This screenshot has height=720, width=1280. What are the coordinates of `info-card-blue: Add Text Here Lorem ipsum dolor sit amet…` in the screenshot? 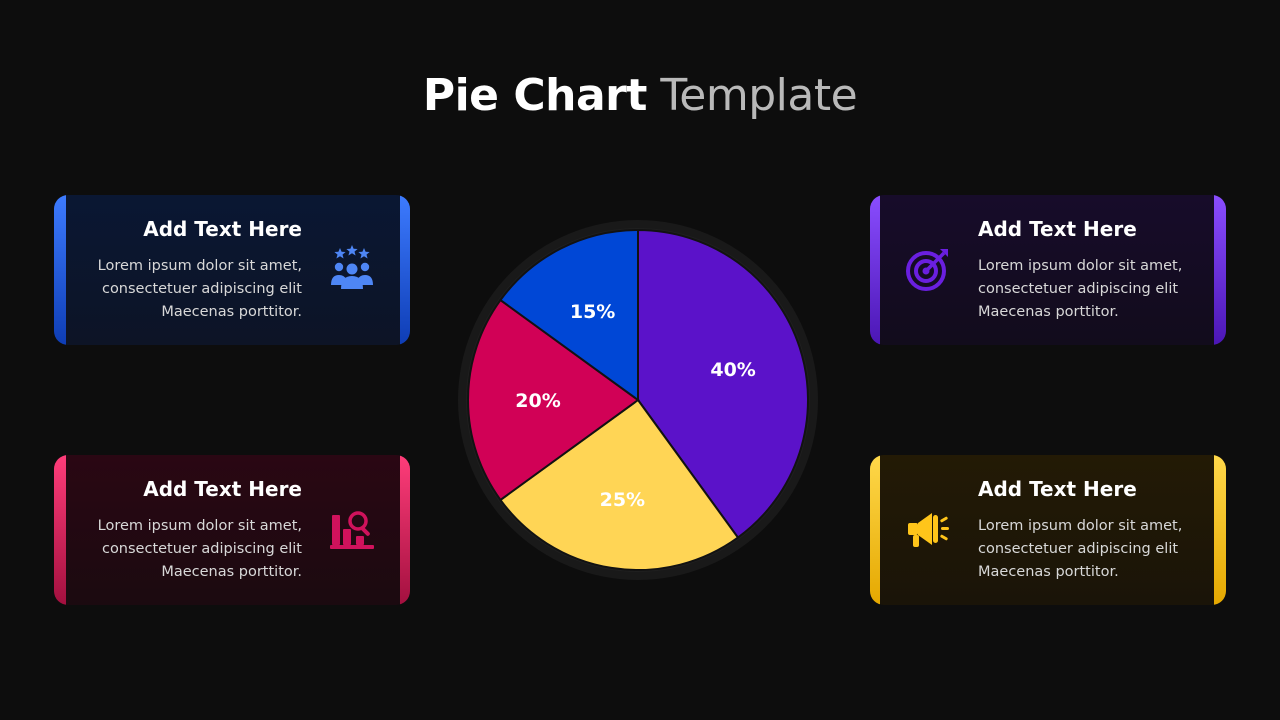 It's located at (232, 270).